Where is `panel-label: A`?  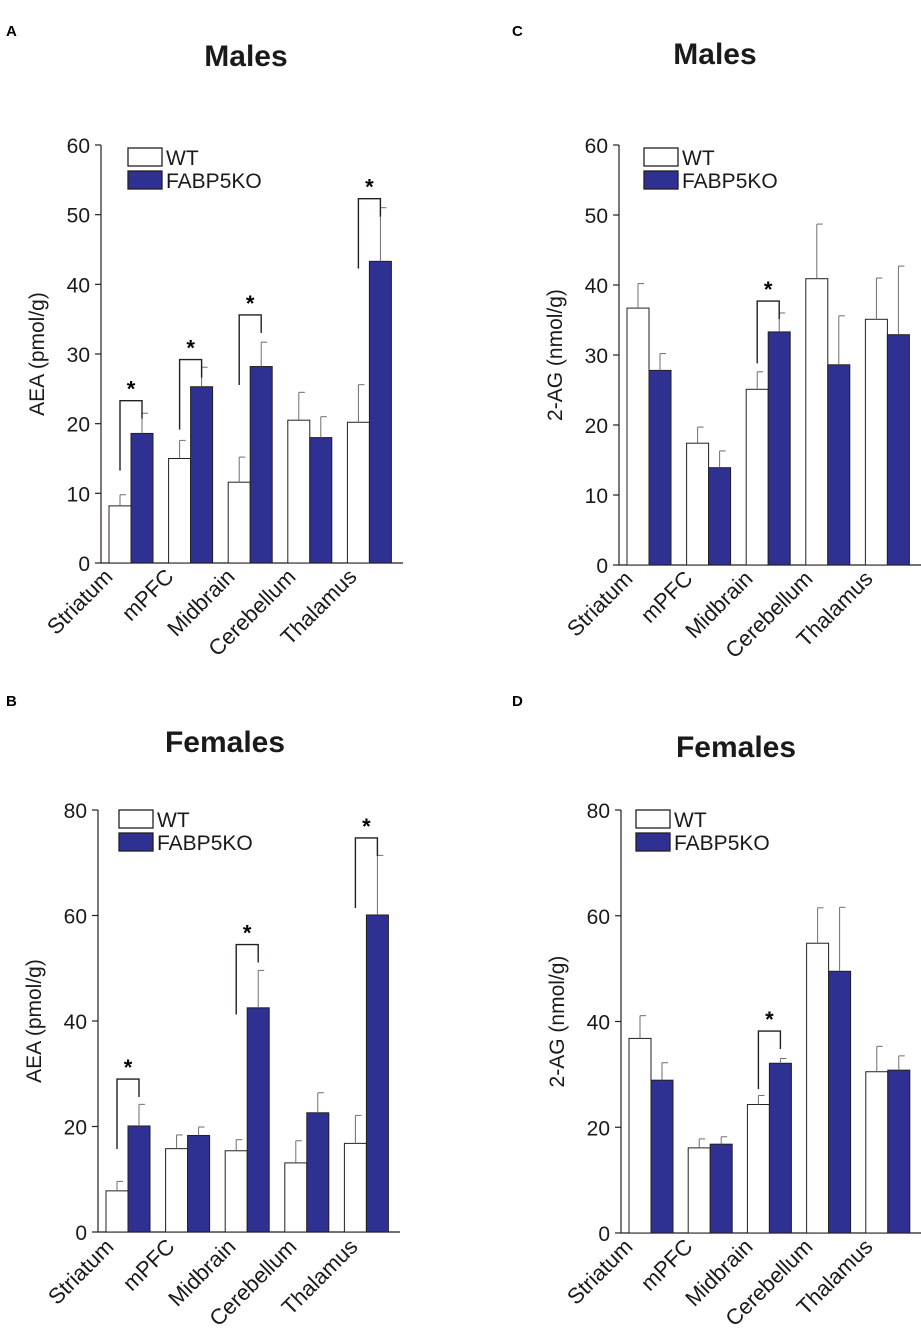 panel-label: A is located at coordinates (11, 31).